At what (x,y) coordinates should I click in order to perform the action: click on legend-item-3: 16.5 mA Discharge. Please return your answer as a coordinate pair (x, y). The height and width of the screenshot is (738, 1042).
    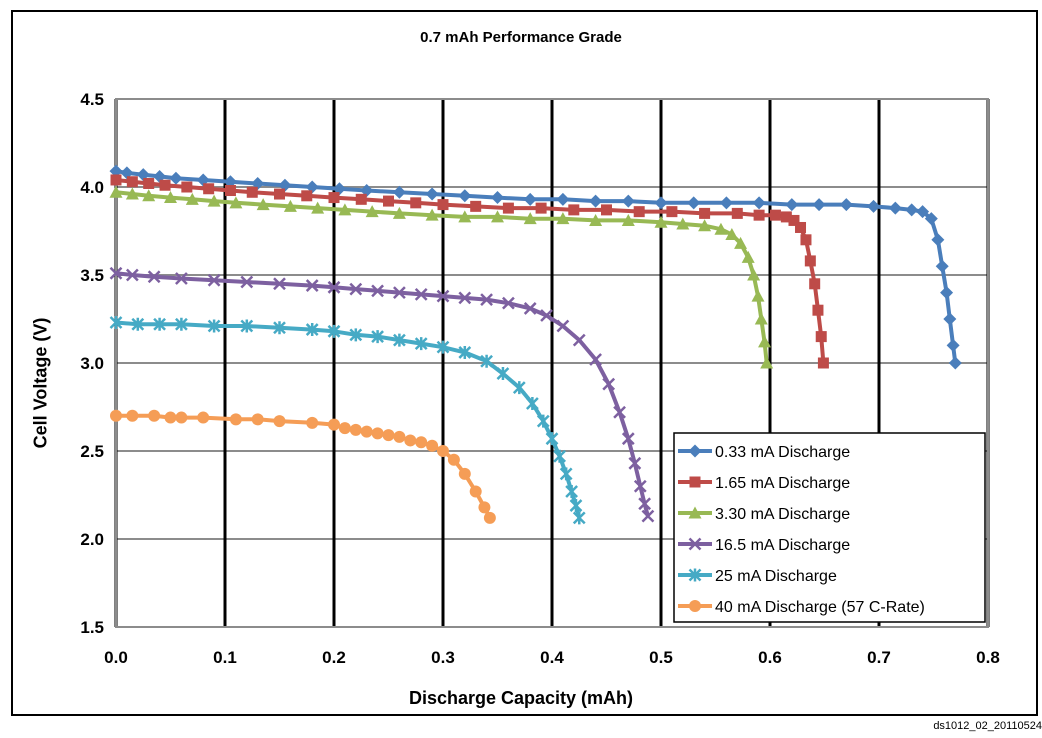
    Looking at the image, I should click on (764, 545).